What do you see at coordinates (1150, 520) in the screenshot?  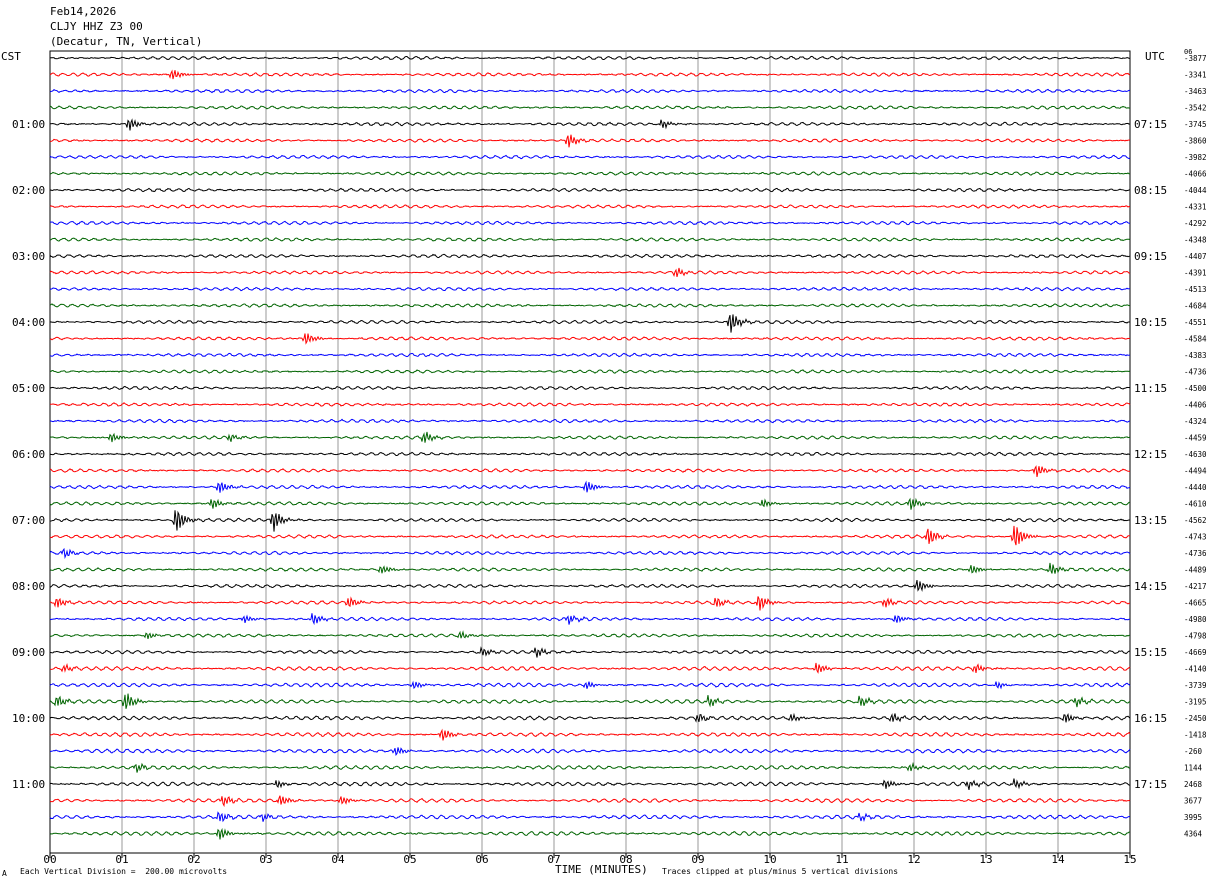 I see `right-hour-label: 13:15` at bounding box center [1150, 520].